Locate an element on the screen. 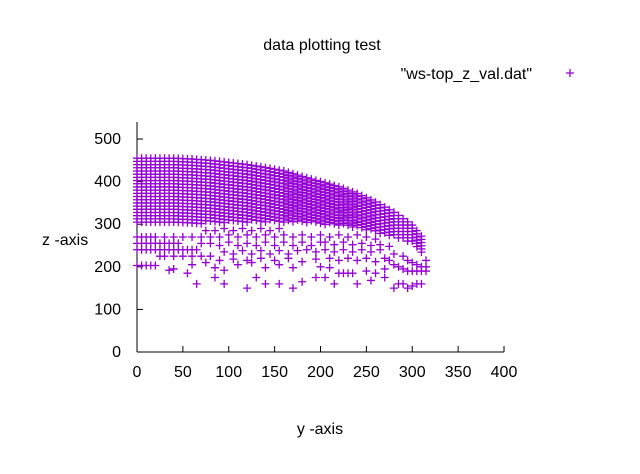  y-tick-label: 100 is located at coordinates (107, 309).